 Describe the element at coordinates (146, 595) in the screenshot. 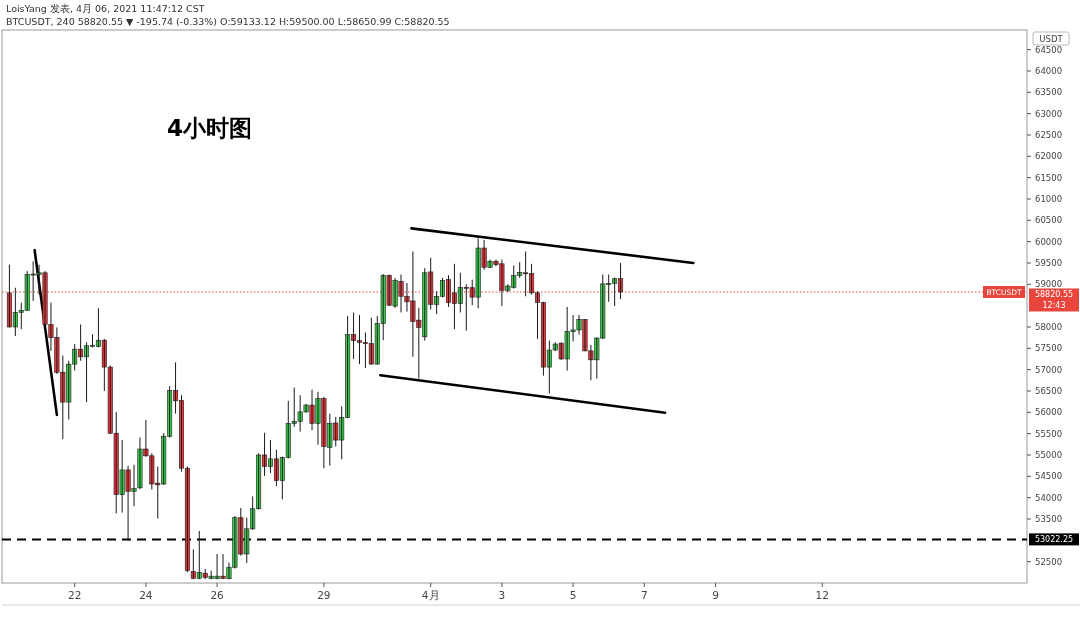

I see `x-tick-label: 24` at that location.